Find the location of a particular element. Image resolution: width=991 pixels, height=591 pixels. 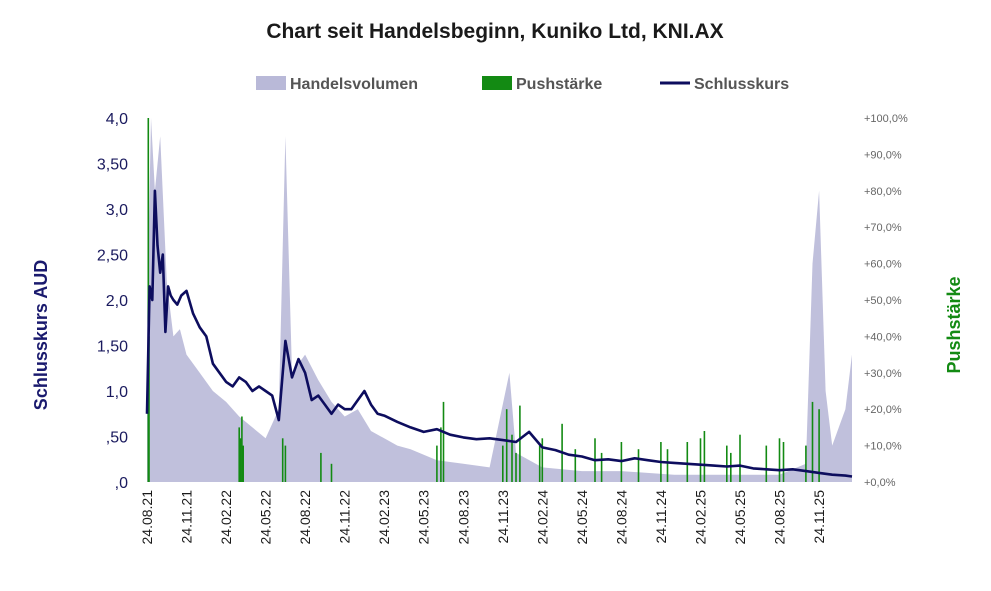

legend: Handelsvolumen Pushstärke Schlusskurs is located at coordinates (522, 84).